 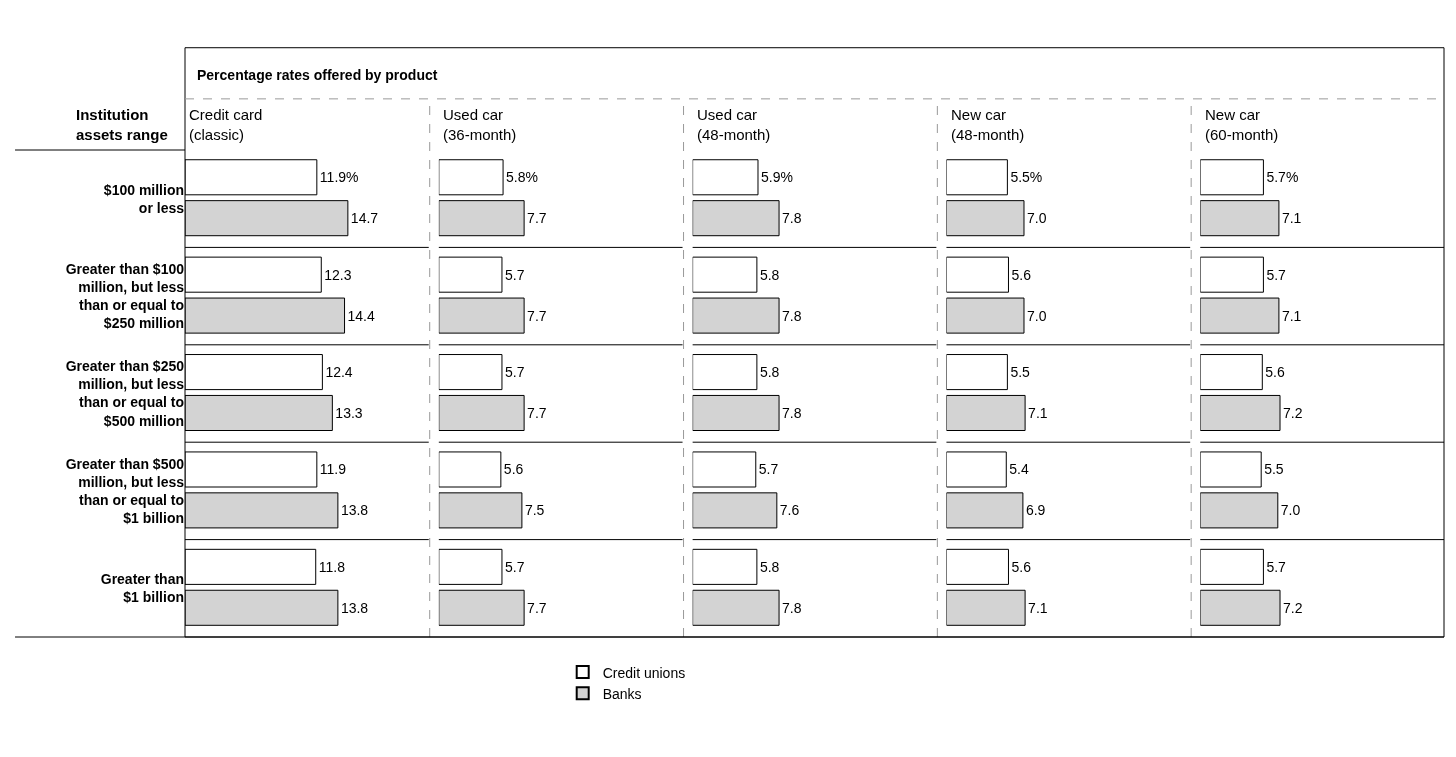 What do you see at coordinates (142, 588) in the screenshot?
I see `y-tick-label: Greater than $1 billion` at bounding box center [142, 588].